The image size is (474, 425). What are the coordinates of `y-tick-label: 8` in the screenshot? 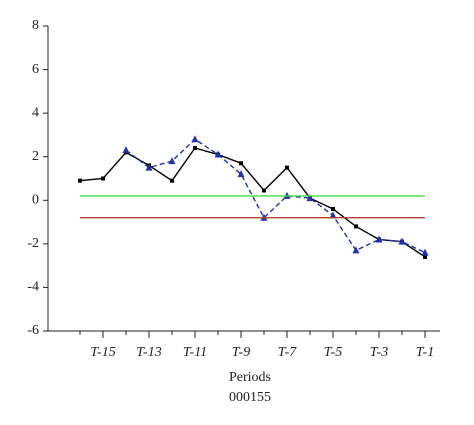 It's located at (35, 25).